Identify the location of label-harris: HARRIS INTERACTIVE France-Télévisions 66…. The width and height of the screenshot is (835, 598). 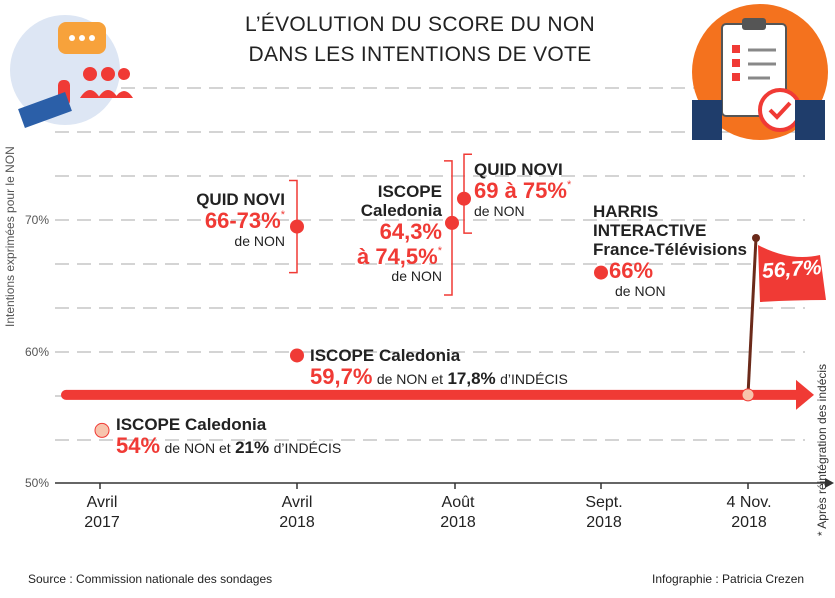
(670, 250).